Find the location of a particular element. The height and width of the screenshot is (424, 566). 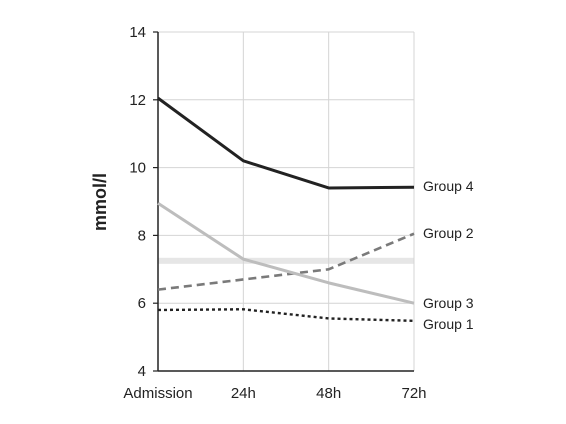

reference-band is located at coordinates (286, 260).